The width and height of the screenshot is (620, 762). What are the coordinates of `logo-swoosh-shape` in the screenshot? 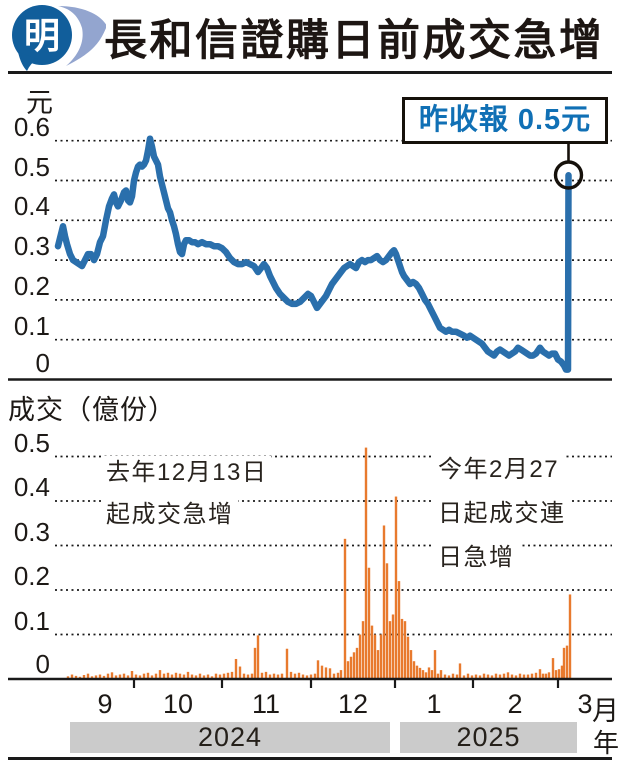 It's located at (82, 36).